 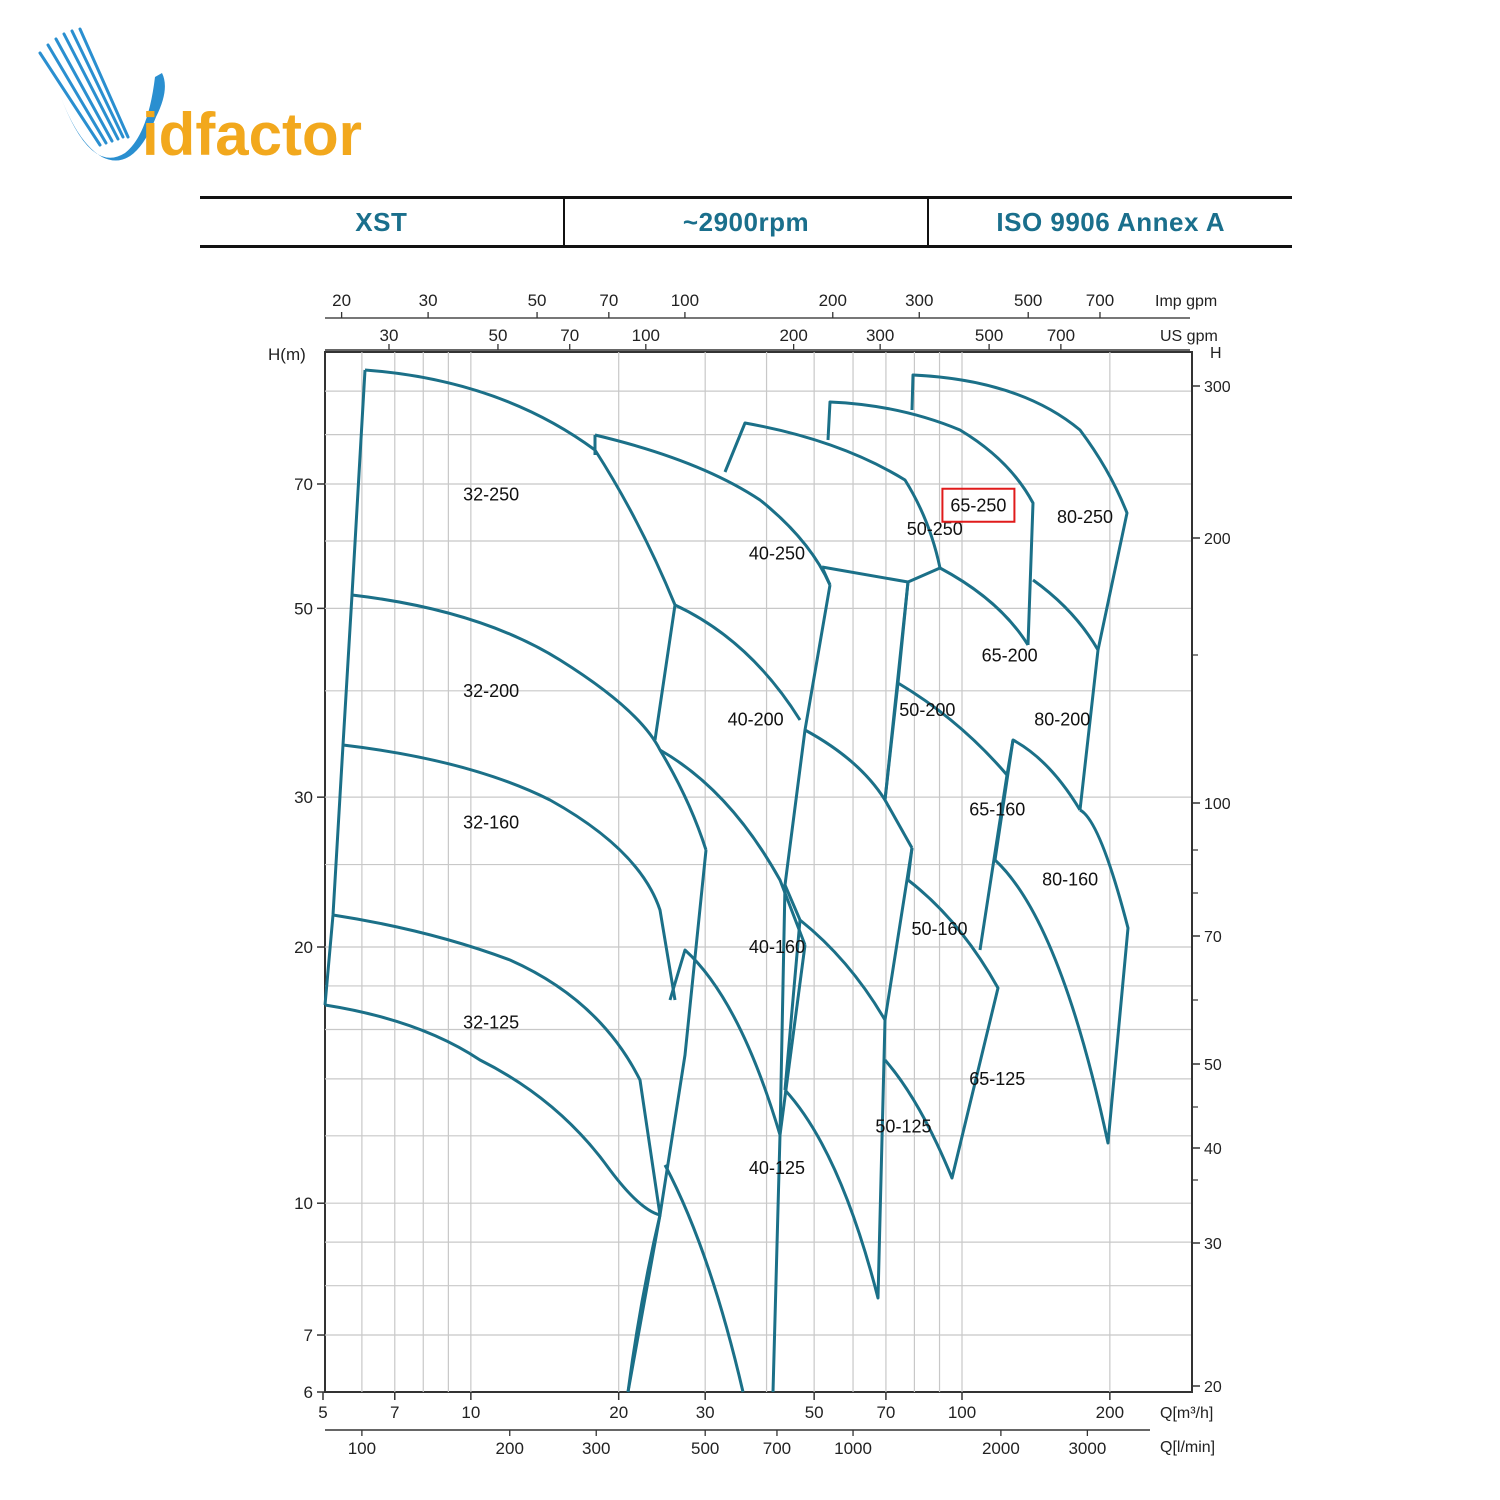 What do you see at coordinates (608, 300) in the screenshot?
I see `imp-tick-label: 70` at bounding box center [608, 300].